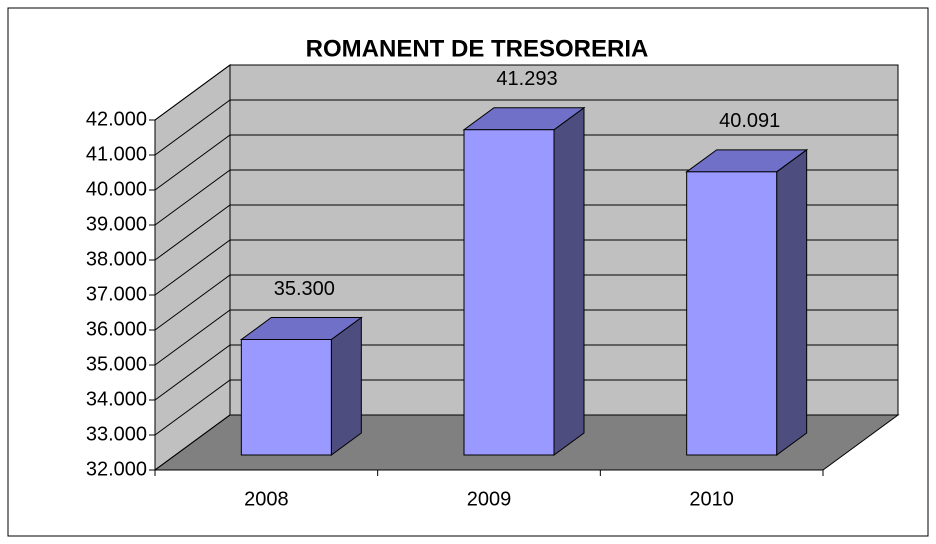 This screenshot has width=936, height=544. Describe the element at coordinates (116, 119) in the screenshot. I see `y-tick-label: 42.000` at that location.